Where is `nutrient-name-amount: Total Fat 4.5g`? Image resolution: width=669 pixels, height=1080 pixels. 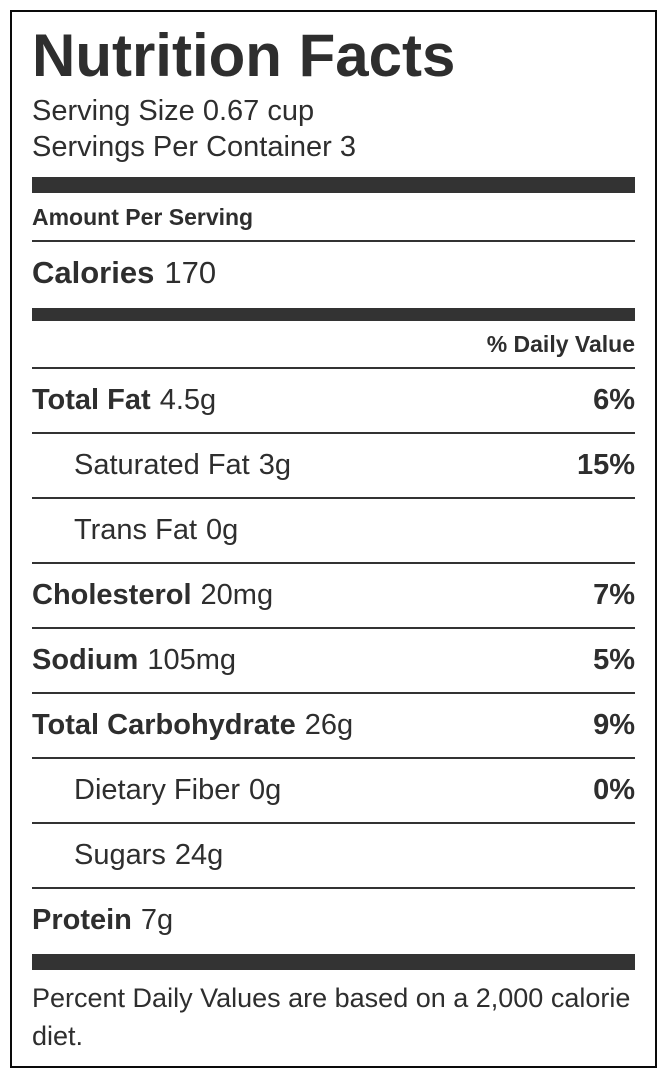 nutrient-name-amount: Total Fat 4.5g is located at coordinates (124, 400).